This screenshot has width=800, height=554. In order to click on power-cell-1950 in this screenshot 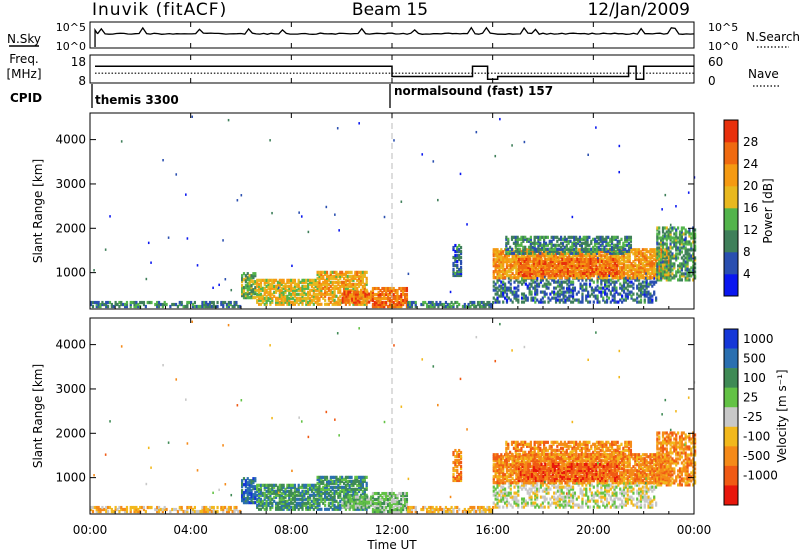, I will do `click(525, 258)`.